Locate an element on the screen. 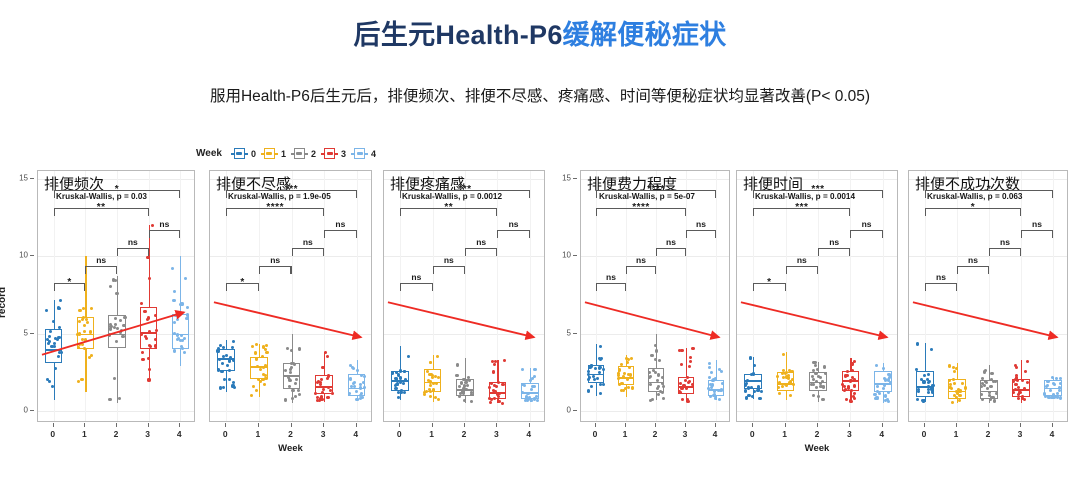 Image resolution: width=1080 pixels, height=478 pixels. bracket-tick-right is located at coordinates (686, 211).